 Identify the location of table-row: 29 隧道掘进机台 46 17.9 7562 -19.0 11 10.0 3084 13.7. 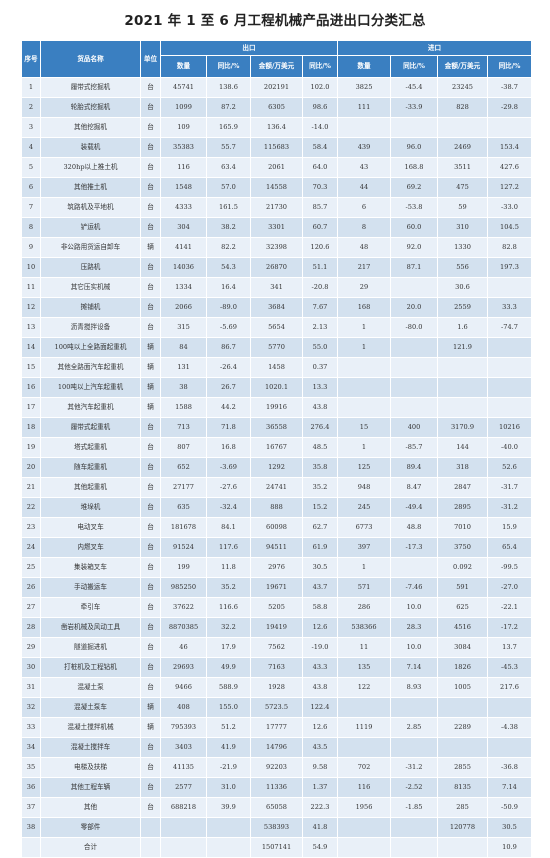
(276, 647).